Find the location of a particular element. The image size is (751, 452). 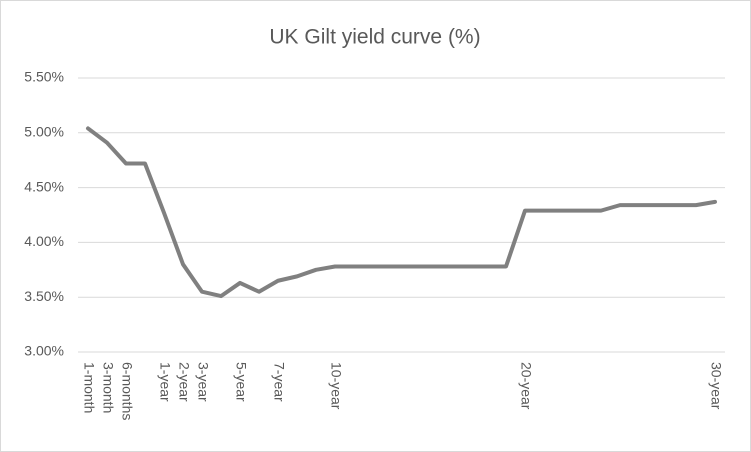

y-tick-label: 4.00% is located at coordinates (44, 241).